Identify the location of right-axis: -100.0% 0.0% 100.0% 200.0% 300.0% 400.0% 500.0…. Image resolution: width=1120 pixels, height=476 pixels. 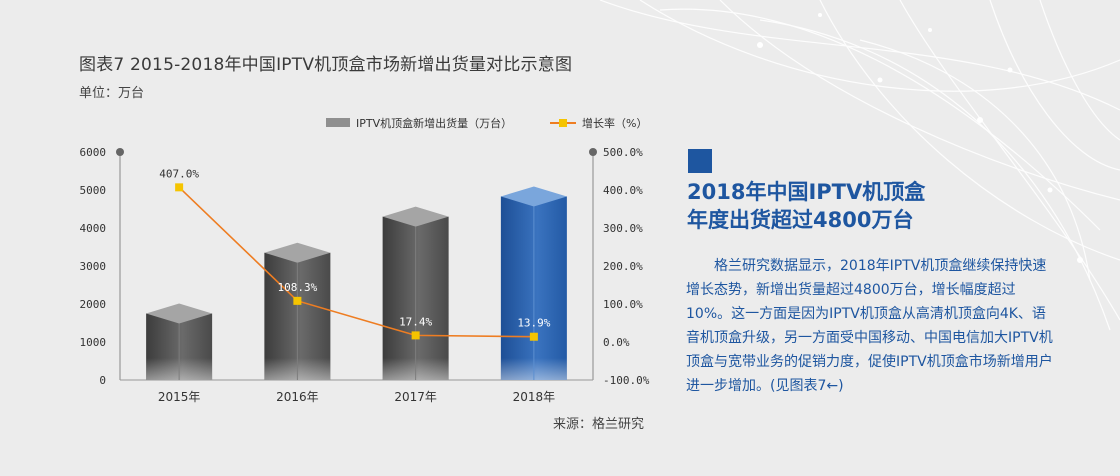
(619, 266).